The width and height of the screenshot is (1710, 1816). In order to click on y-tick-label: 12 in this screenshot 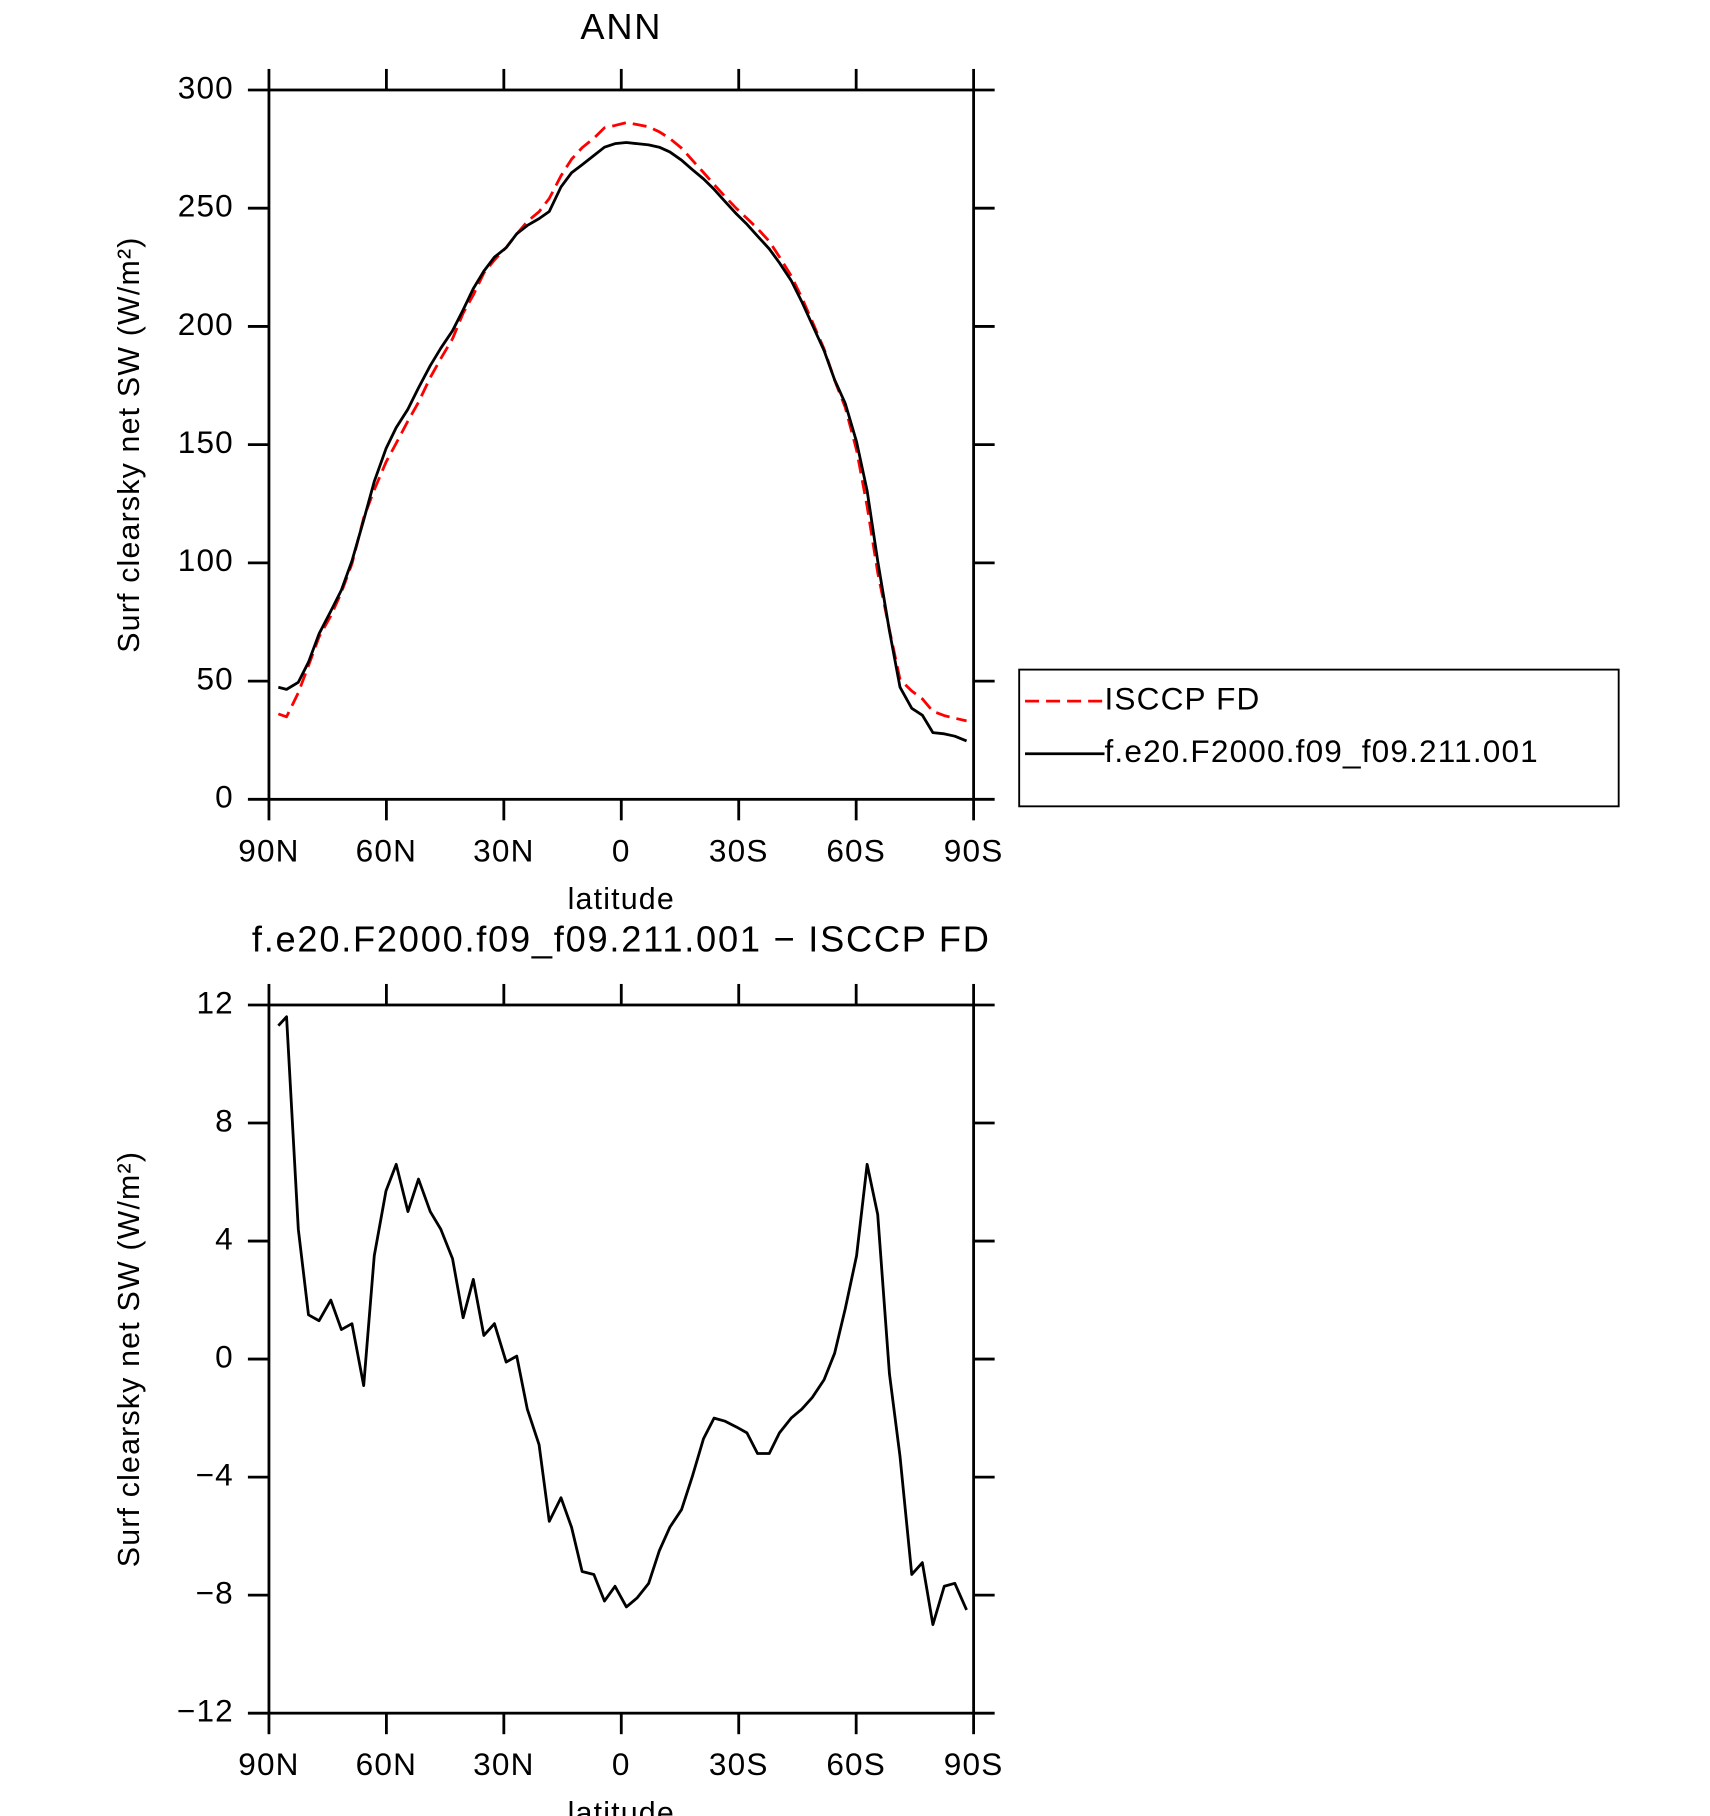, I will do `click(214, 1002)`.